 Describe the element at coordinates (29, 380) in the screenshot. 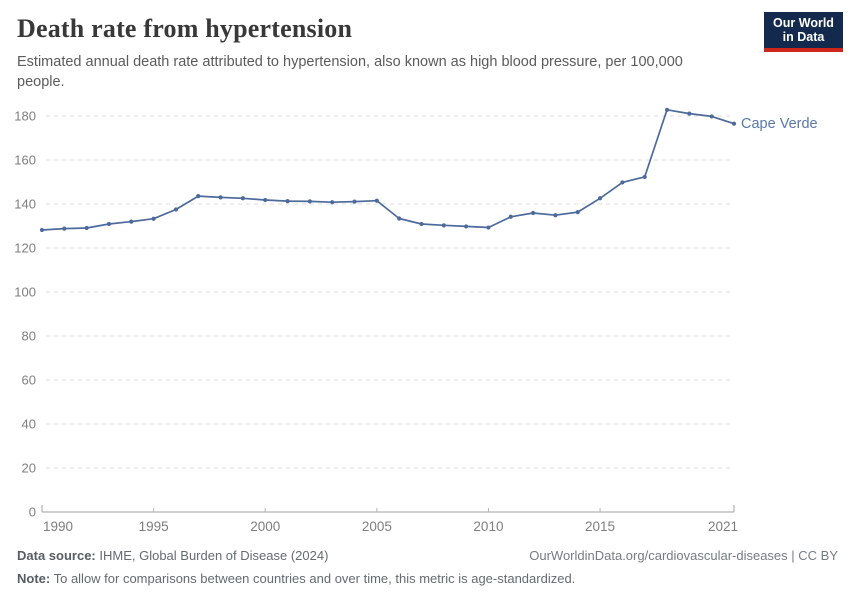

I see `y-tick-label: 60` at that location.